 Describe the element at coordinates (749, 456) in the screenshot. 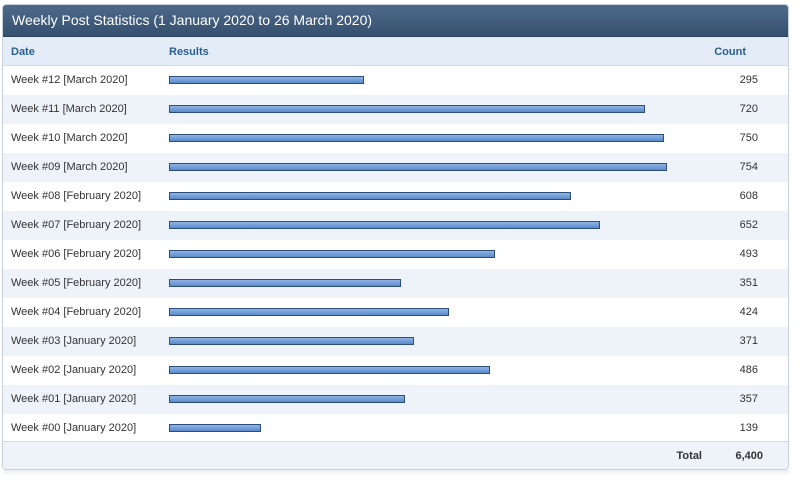

I see `total-value: 6,400` at that location.